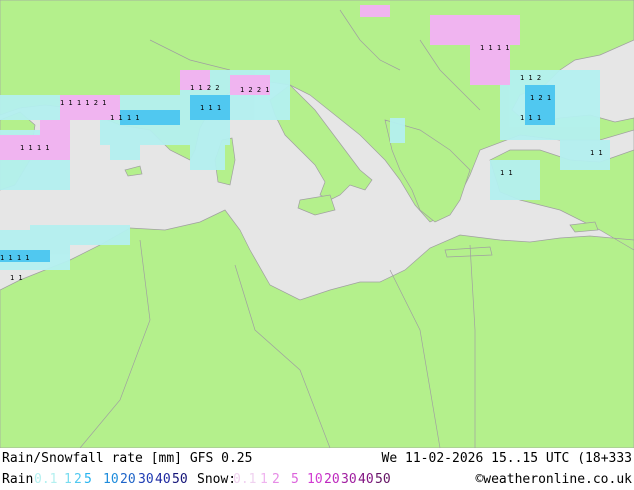 The image size is (634, 490). I want to click on rain-legend-value: 2, so click(78, 479).